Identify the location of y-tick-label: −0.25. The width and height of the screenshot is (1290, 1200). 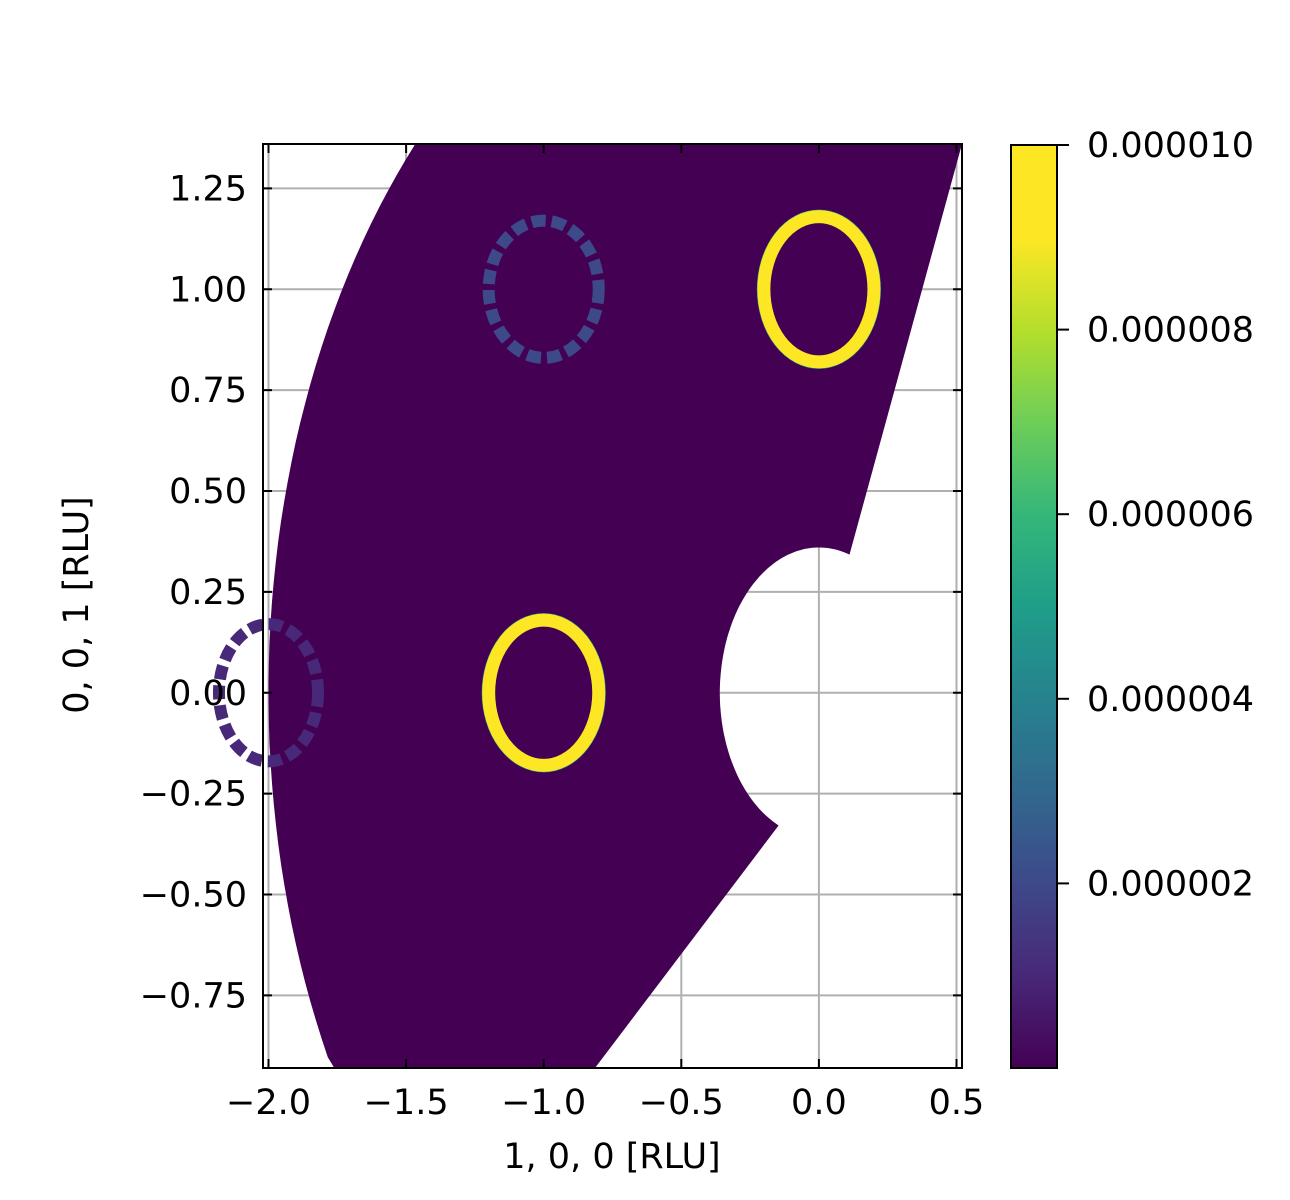
(193, 795).